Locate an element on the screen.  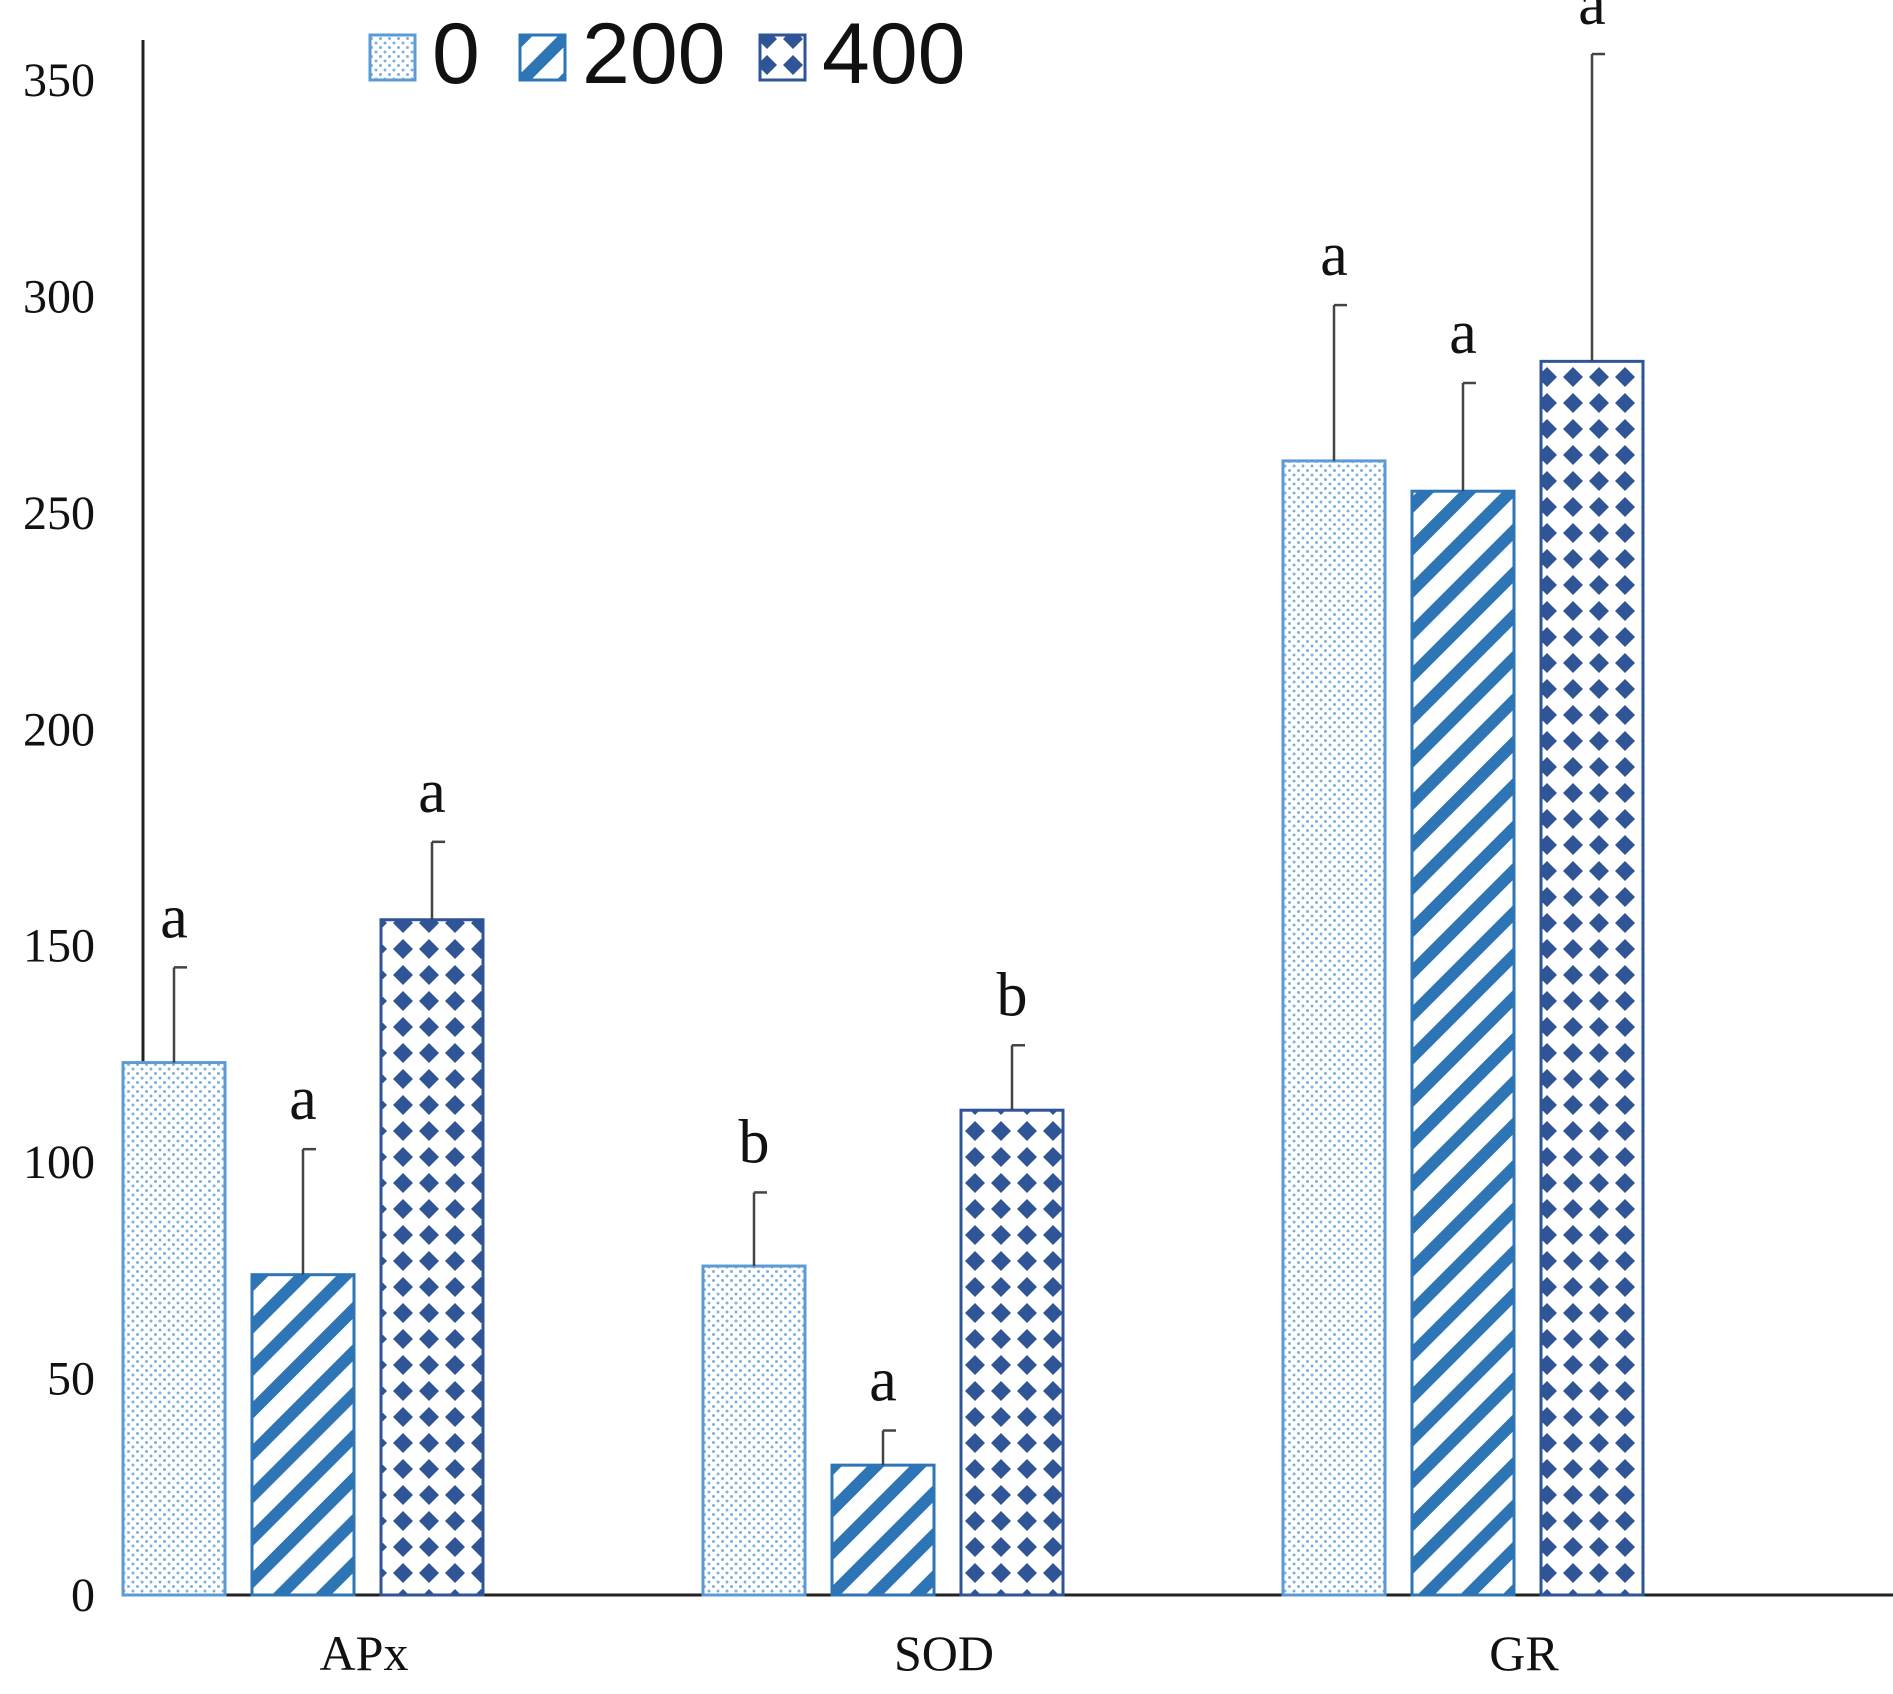
legend-label: 0 is located at coordinates (456, 54).